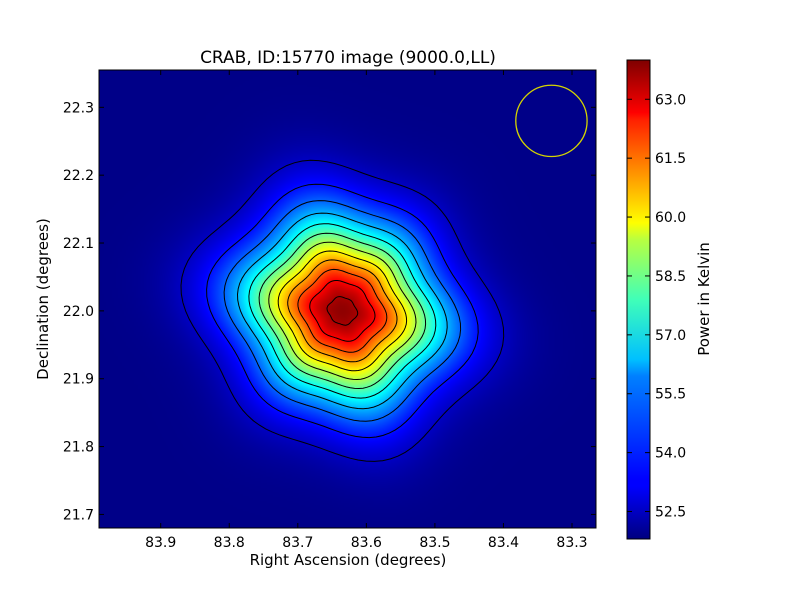 Image resolution: width=800 pixels, height=600 pixels. Describe the element at coordinates (670, 159) in the screenshot. I see `colorbar-tick-label: 61.5` at that location.